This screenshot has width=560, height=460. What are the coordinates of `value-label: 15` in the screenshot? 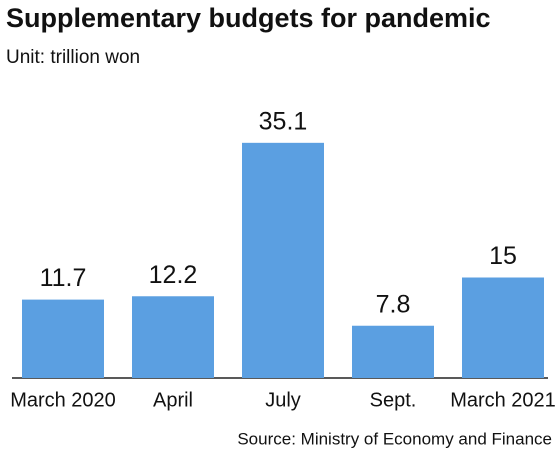 It's located at (503, 256).